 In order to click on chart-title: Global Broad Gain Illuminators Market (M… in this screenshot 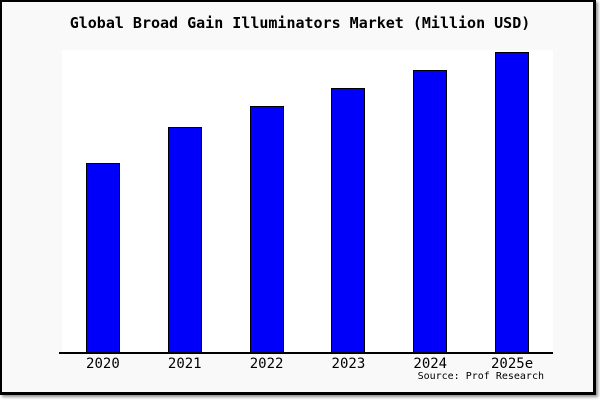, I will do `click(300, 23)`.